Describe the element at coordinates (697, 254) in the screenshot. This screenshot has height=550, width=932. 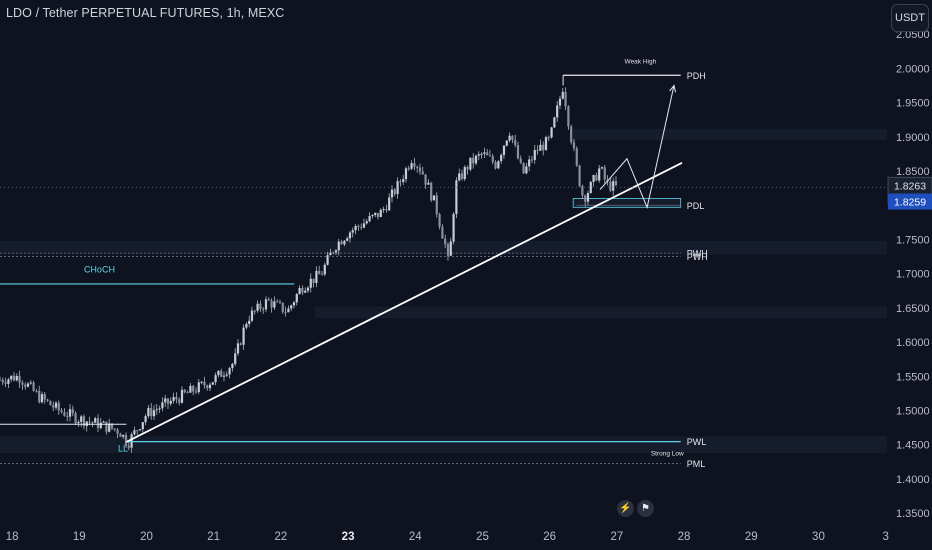
I see `level-label-pwh: PWH` at that location.